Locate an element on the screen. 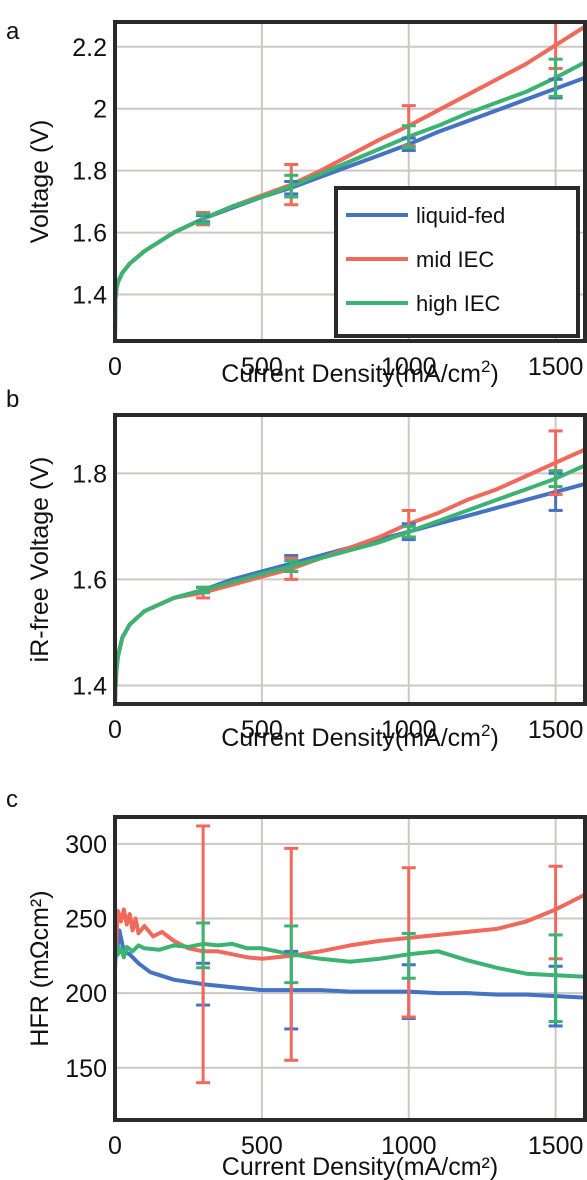 This screenshot has width=587, height=1180. legend-label: mid IEC is located at coordinates (455, 259).